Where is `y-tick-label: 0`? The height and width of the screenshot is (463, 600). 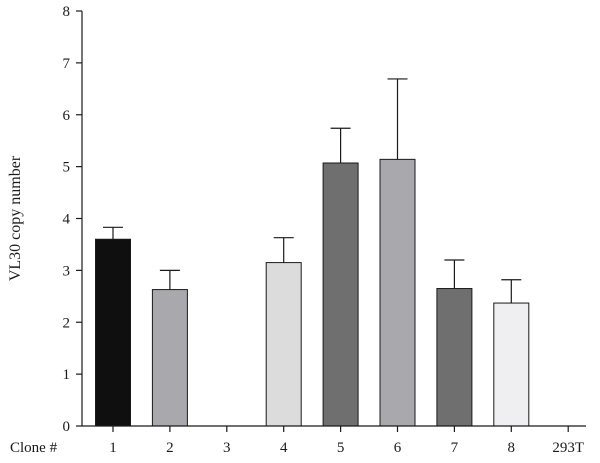
y-tick-label: 0 is located at coordinates (67, 427).